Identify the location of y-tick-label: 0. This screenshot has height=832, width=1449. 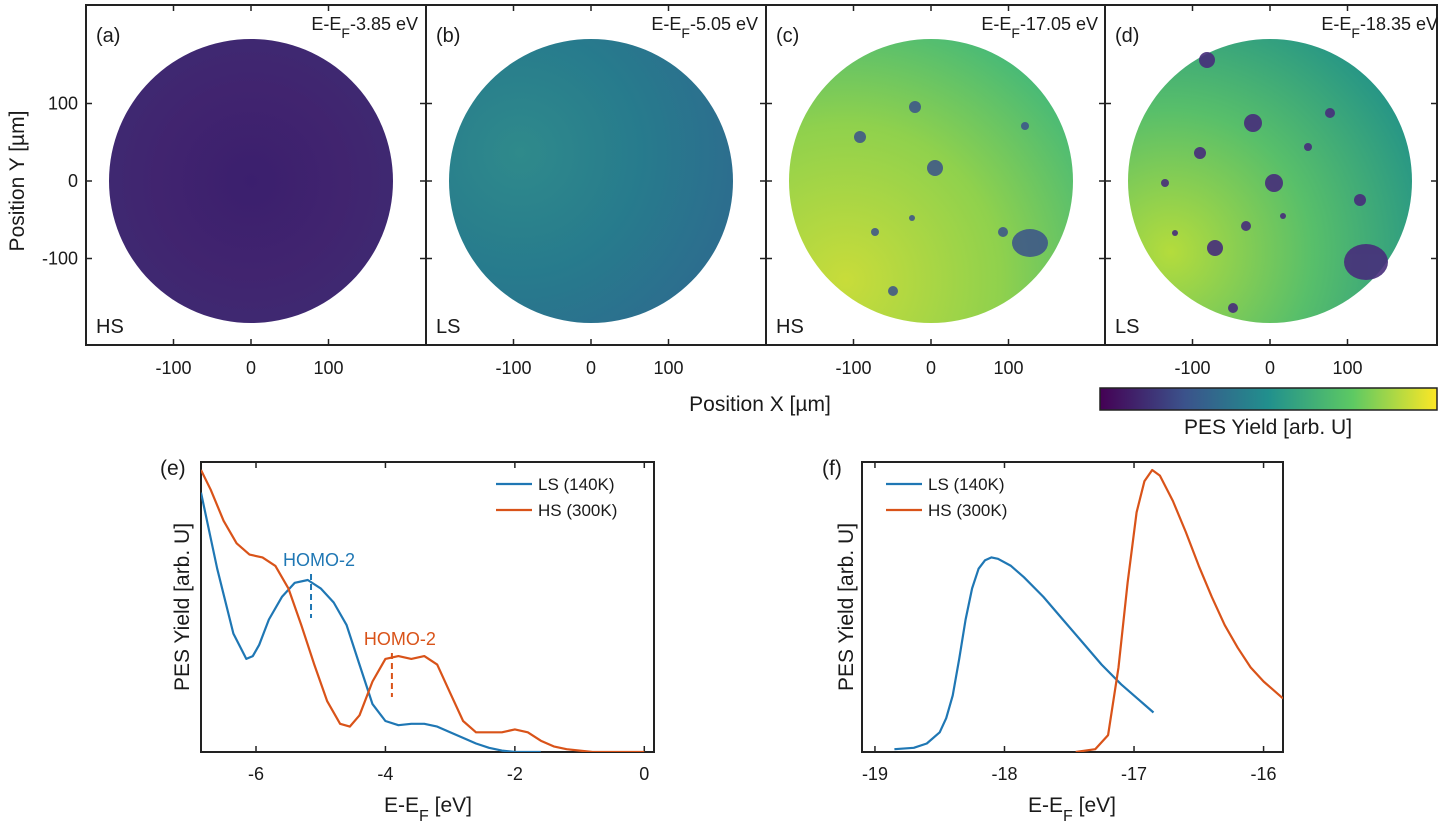
(73, 181).